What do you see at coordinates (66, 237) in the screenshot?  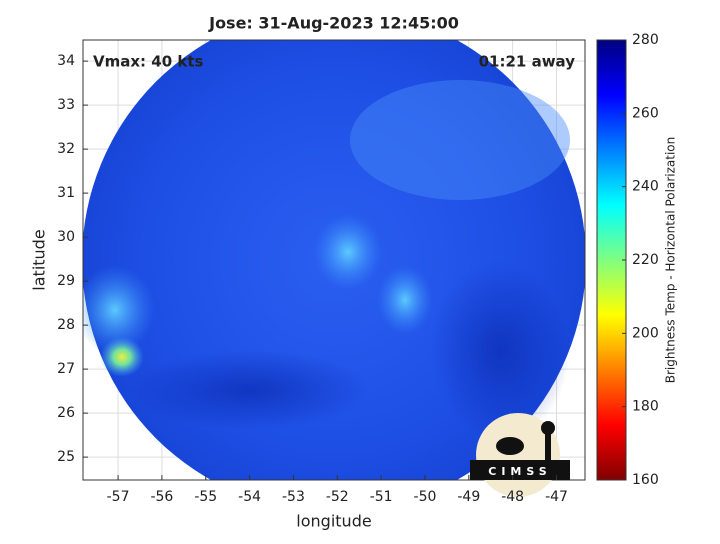 I see `y-tick-label: 30` at bounding box center [66, 237].